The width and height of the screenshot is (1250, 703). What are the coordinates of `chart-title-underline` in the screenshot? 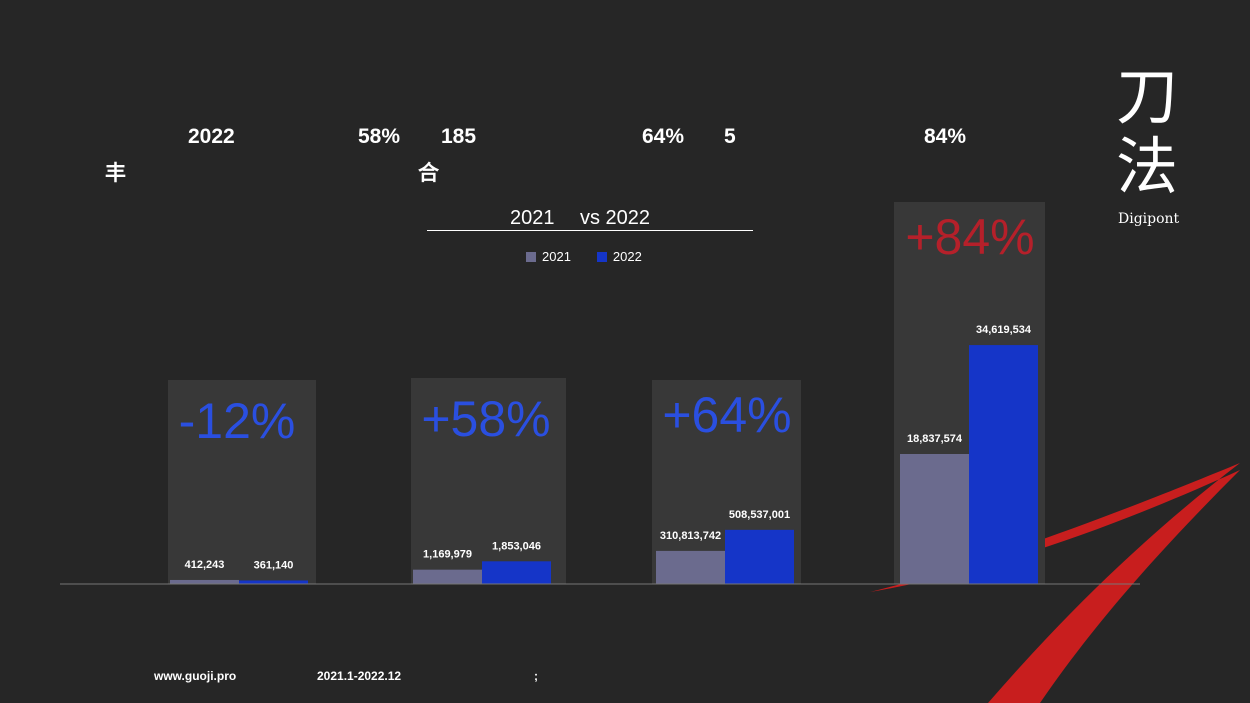 It's located at (590, 230).